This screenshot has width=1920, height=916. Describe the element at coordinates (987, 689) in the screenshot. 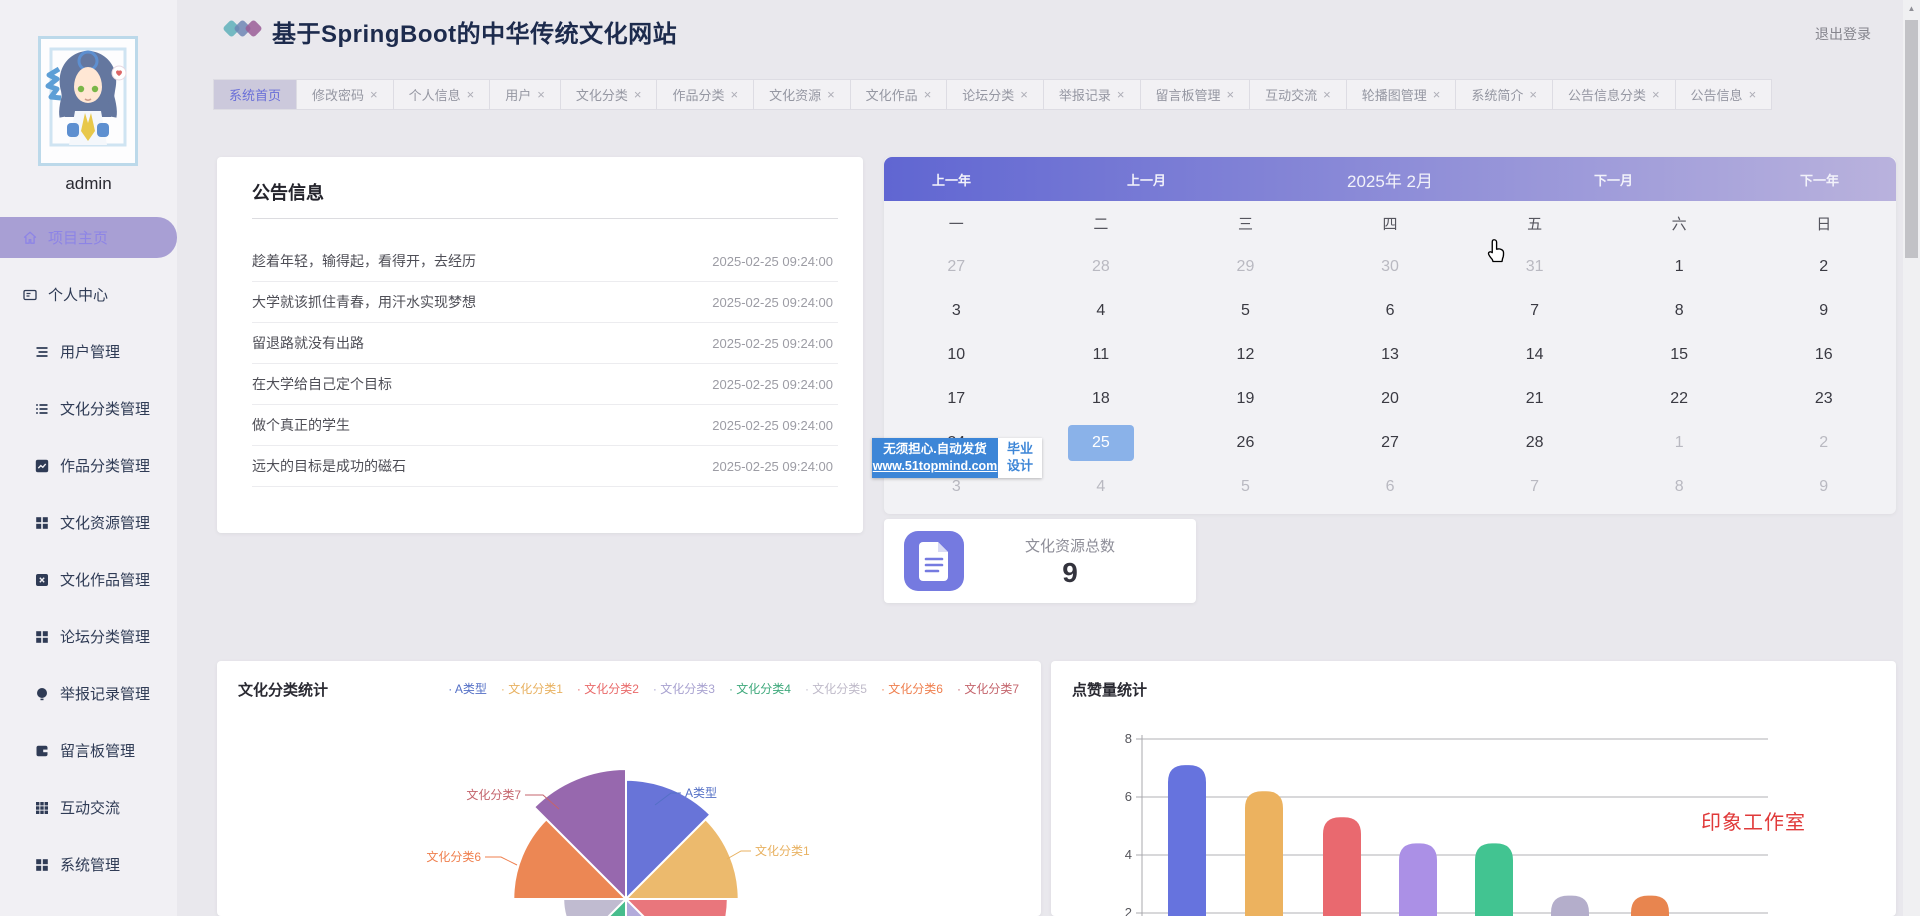

I see `legend-item: · 文化分类7` at that location.